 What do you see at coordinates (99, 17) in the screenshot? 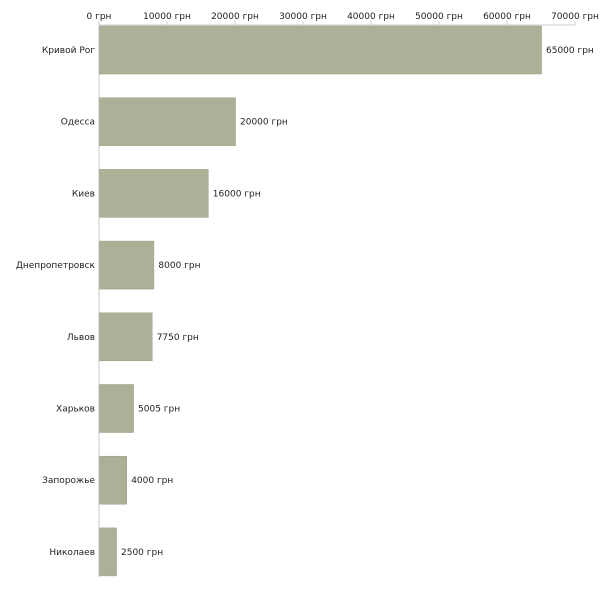
I see `x-tick-label: 0 грн` at bounding box center [99, 17].